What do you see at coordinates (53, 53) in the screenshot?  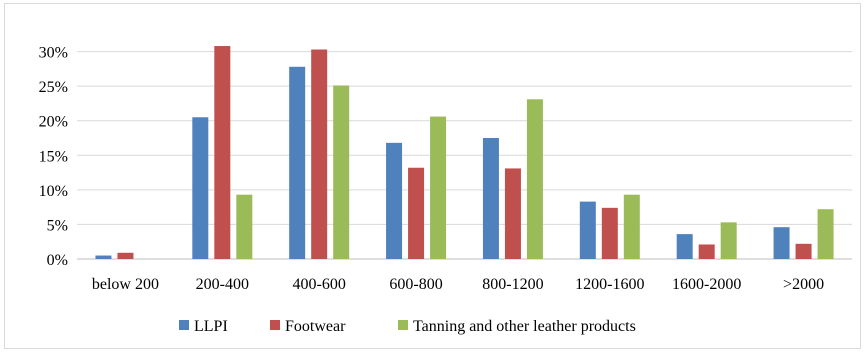 I see `y-tick-label: 30%` at bounding box center [53, 53].